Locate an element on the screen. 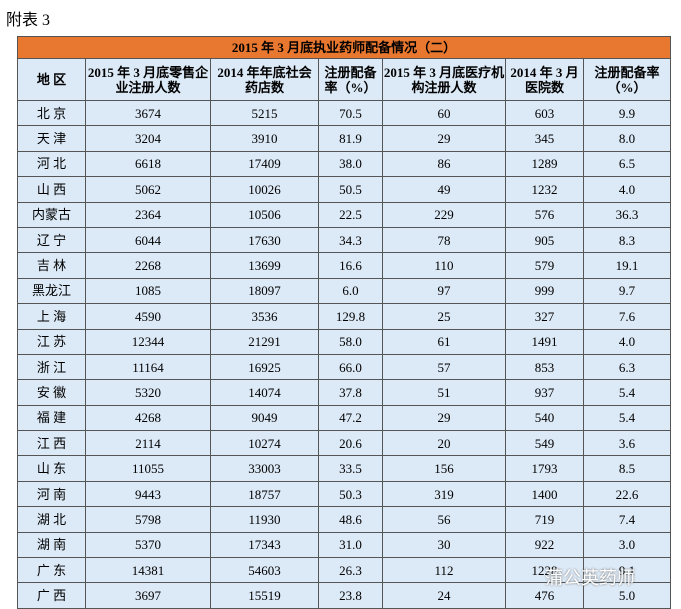 Image resolution: width=681 pixels, height=609 pixels. cell: 3.0 is located at coordinates (627, 545).